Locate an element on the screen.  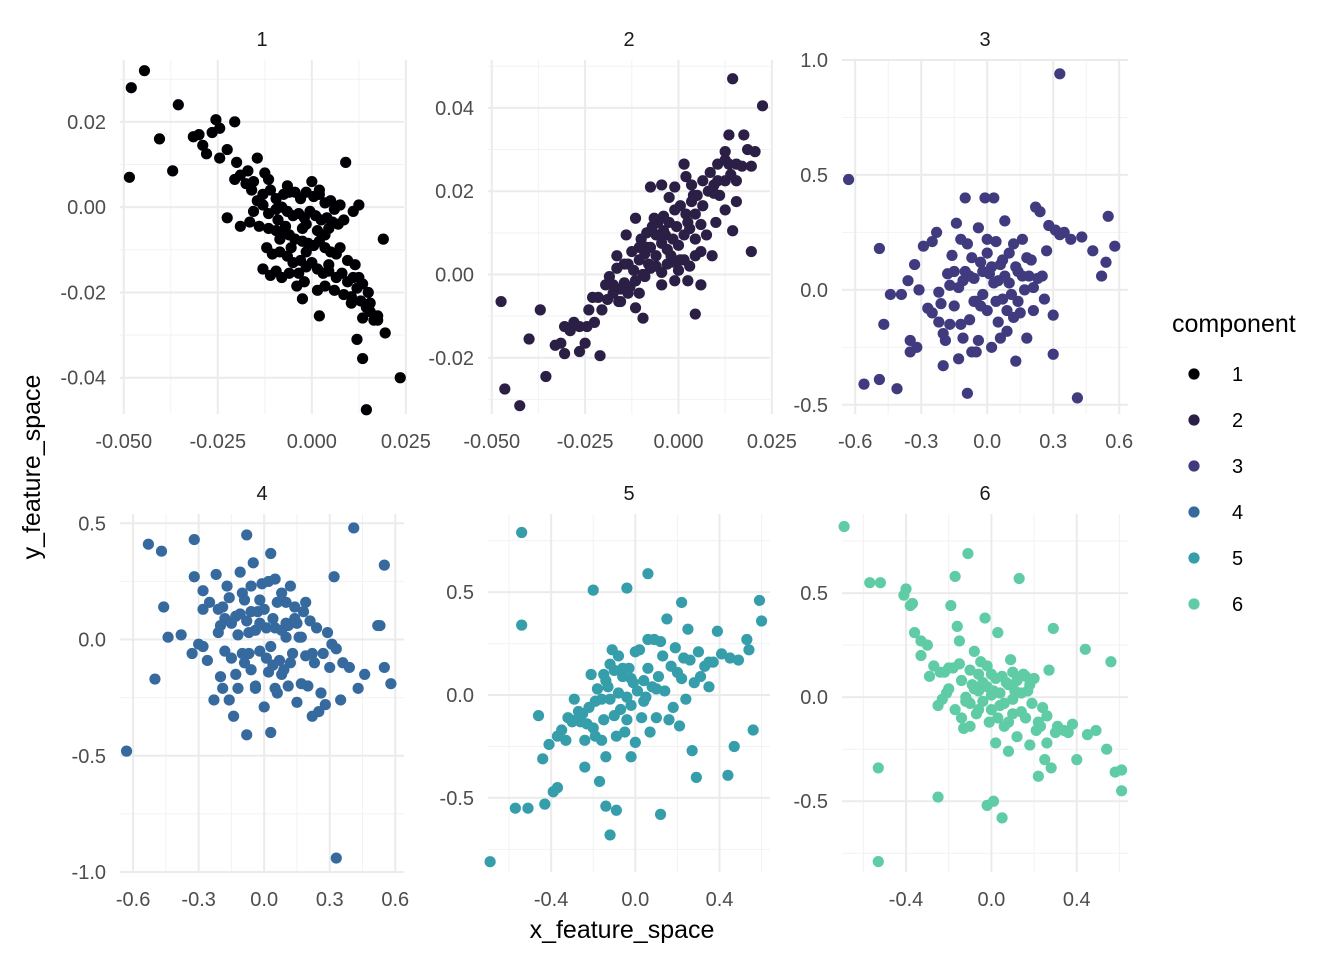
x-tick-label: 0.000 is located at coordinates (678, 442).